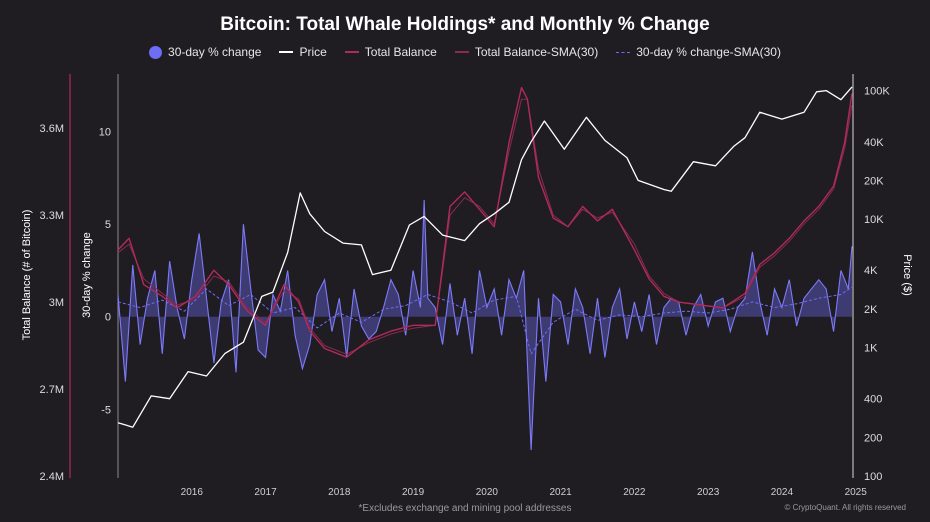 The height and width of the screenshot is (522, 930). What do you see at coordinates (871, 271) in the screenshot?
I see `price-tick-label: 4K` at bounding box center [871, 271].